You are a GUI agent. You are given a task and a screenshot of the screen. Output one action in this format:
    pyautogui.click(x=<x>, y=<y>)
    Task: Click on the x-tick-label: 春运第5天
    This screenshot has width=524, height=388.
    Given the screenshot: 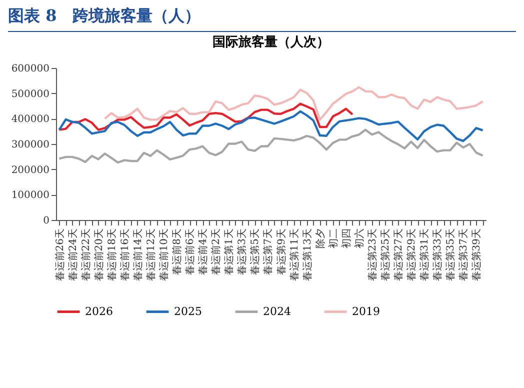 What is the action you would take?
    pyautogui.click(x=255, y=251)
    